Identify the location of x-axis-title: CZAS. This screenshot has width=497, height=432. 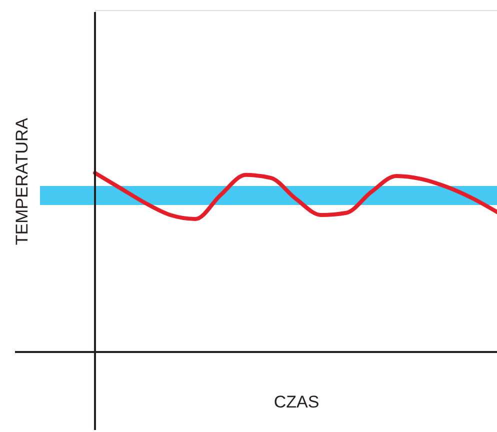
(297, 402).